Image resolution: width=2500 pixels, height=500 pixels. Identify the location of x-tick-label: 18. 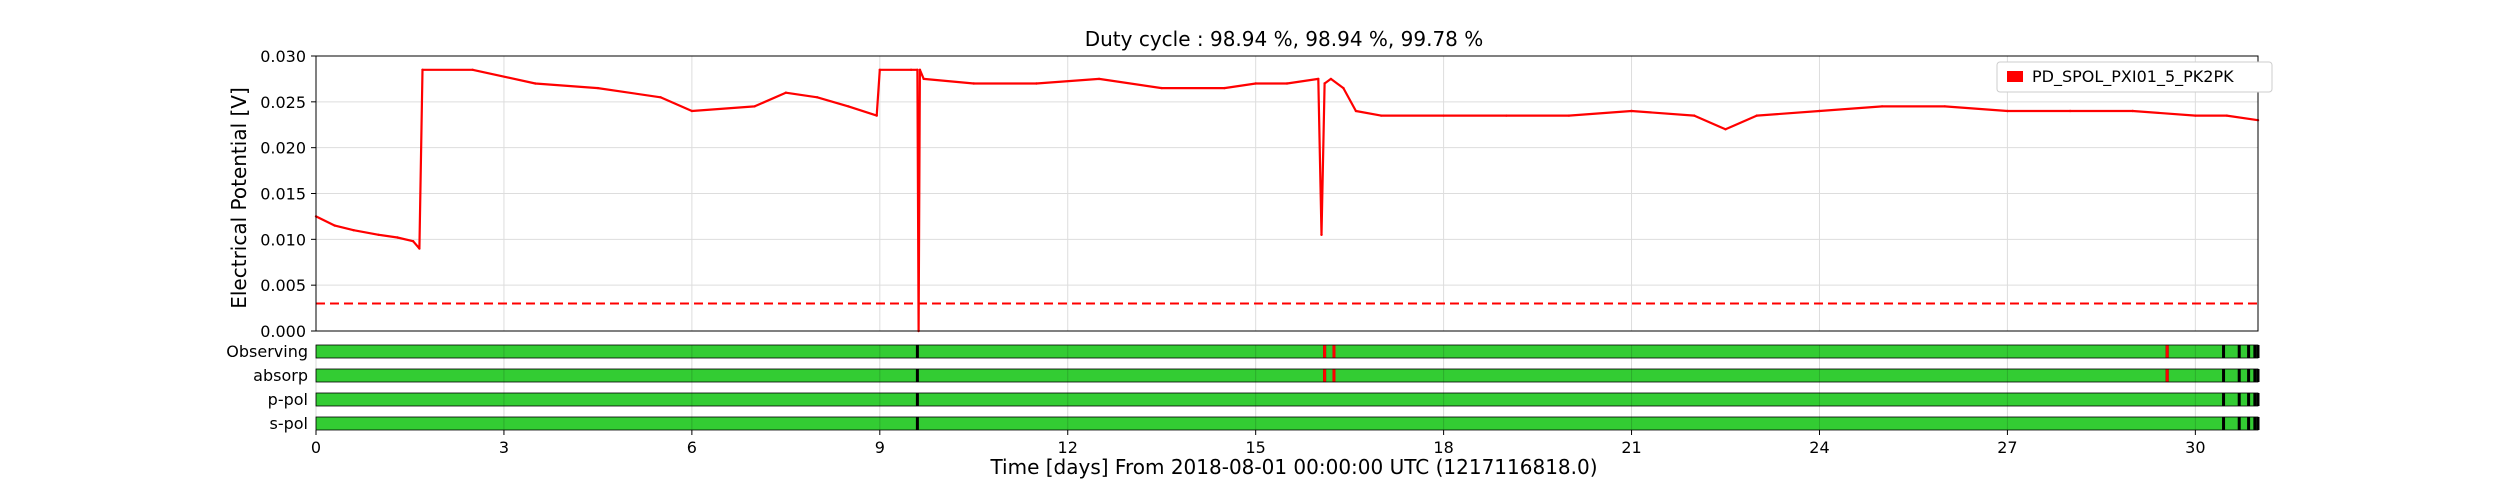
(1443, 447).